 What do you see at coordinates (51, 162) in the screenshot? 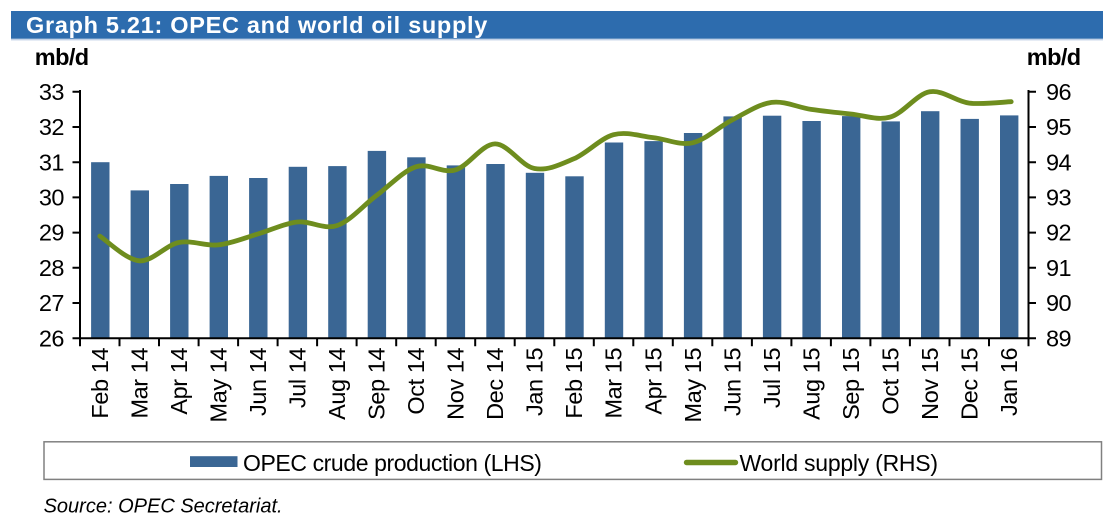
I see `svg-text: 31` at bounding box center [51, 162].